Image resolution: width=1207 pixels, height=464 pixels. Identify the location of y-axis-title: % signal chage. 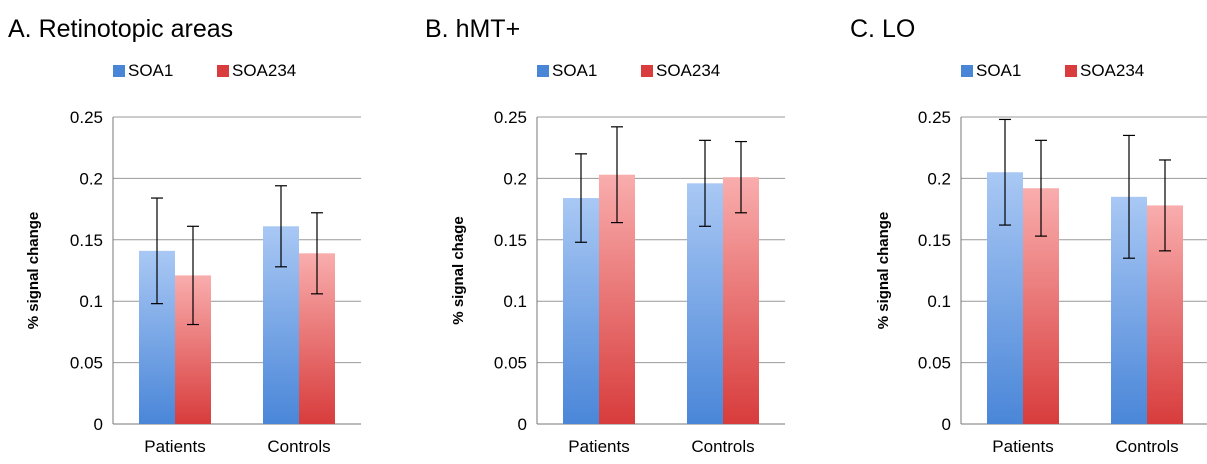
(458, 270).